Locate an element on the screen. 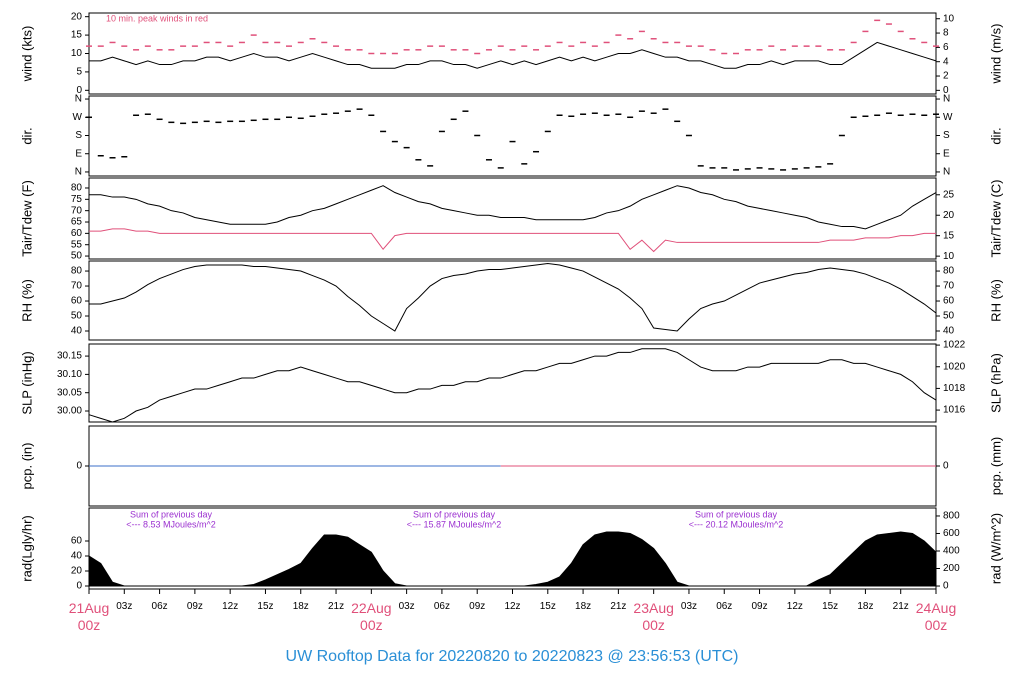 The height and width of the screenshot is (700, 1024). y-axis-label: rad(Lgly/hr) is located at coordinates (26, 548).